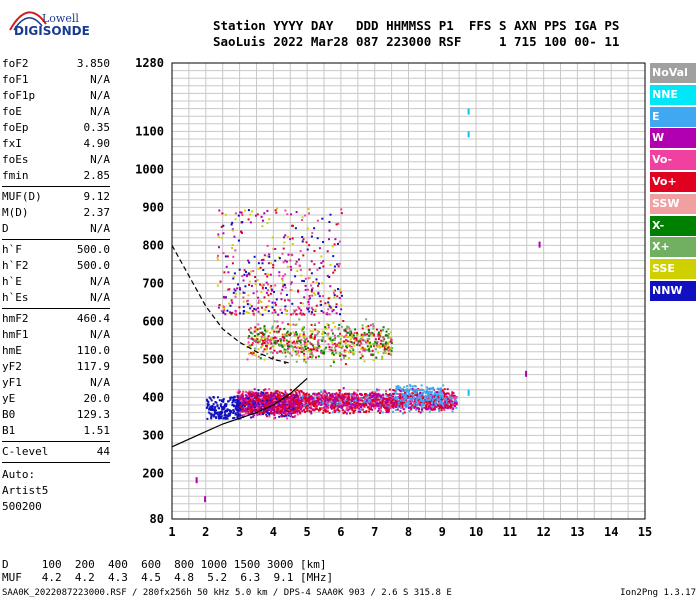 The height and width of the screenshot is (600, 700). What do you see at coordinates (56, 96) in the screenshot?
I see `param-fof1p: foF1p N/A` at bounding box center [56, 96].